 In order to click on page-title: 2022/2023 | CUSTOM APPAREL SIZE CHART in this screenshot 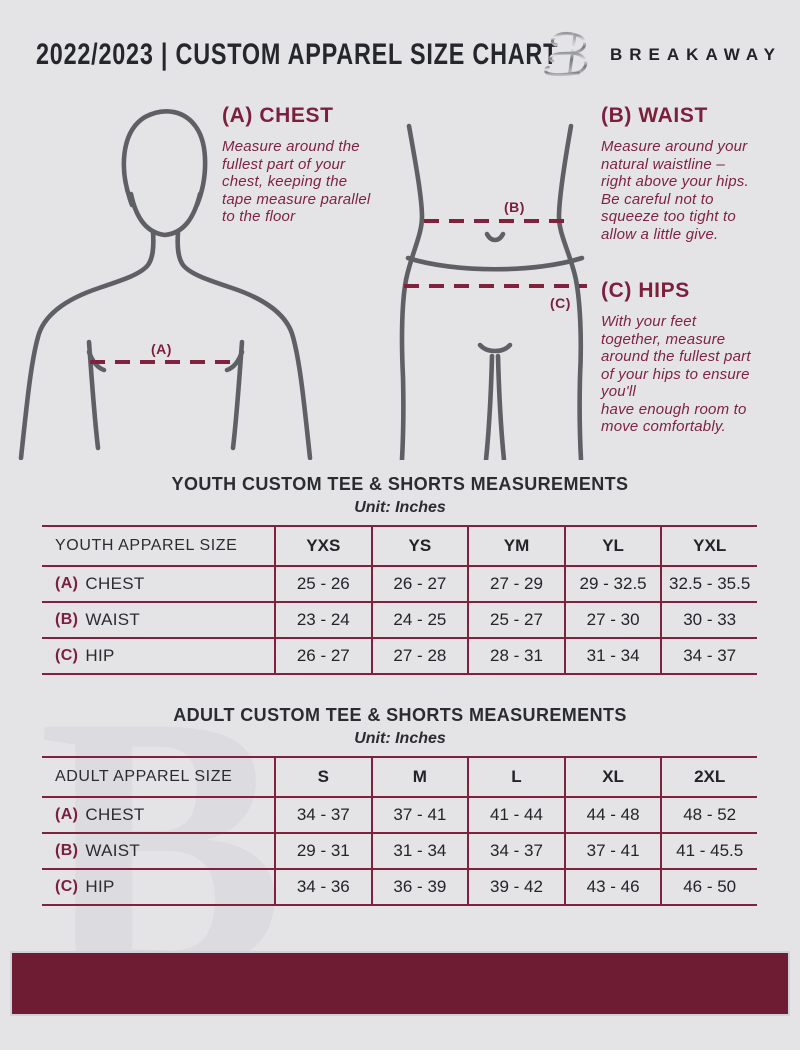, I will do `click(297, 54)`.